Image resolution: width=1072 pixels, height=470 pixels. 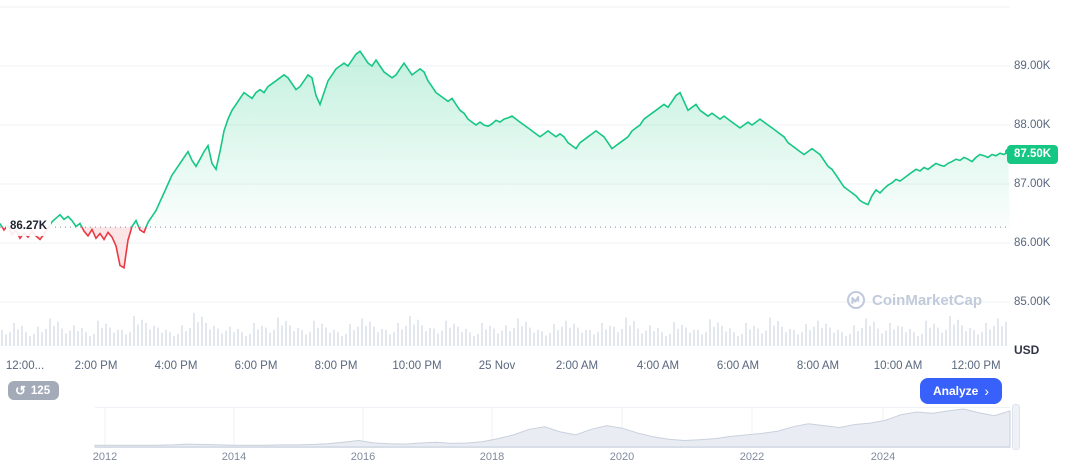 What do you see at coordinates (986, 390) in the screenshot?
I see `chevron-right-icon: ›` at bounding box center [986, 390].